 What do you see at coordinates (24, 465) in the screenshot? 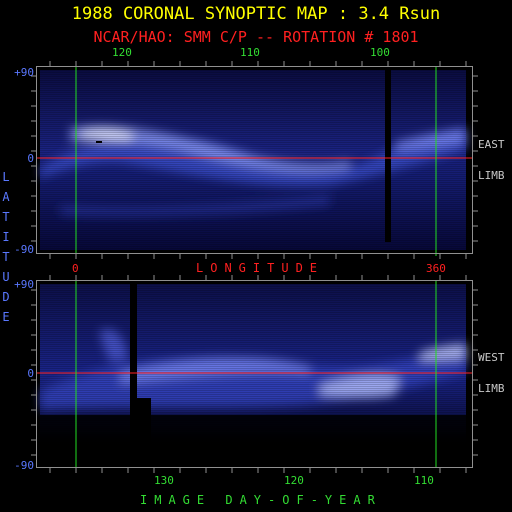
I see `bottom-lat-label-minus90: -90` at bounding box center [24, 465].